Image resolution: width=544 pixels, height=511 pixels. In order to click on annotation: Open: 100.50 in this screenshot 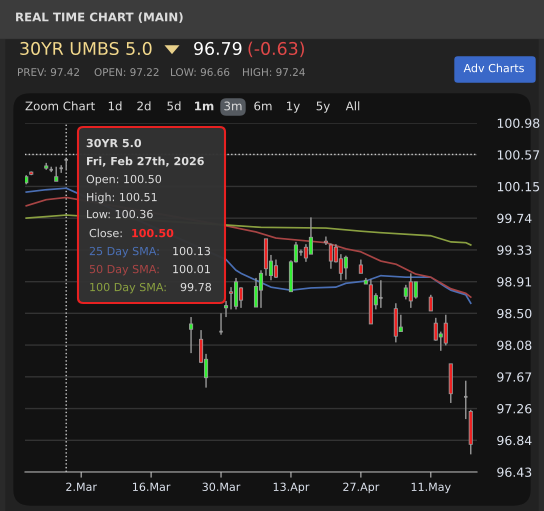, I will do `click(124, 180)`.